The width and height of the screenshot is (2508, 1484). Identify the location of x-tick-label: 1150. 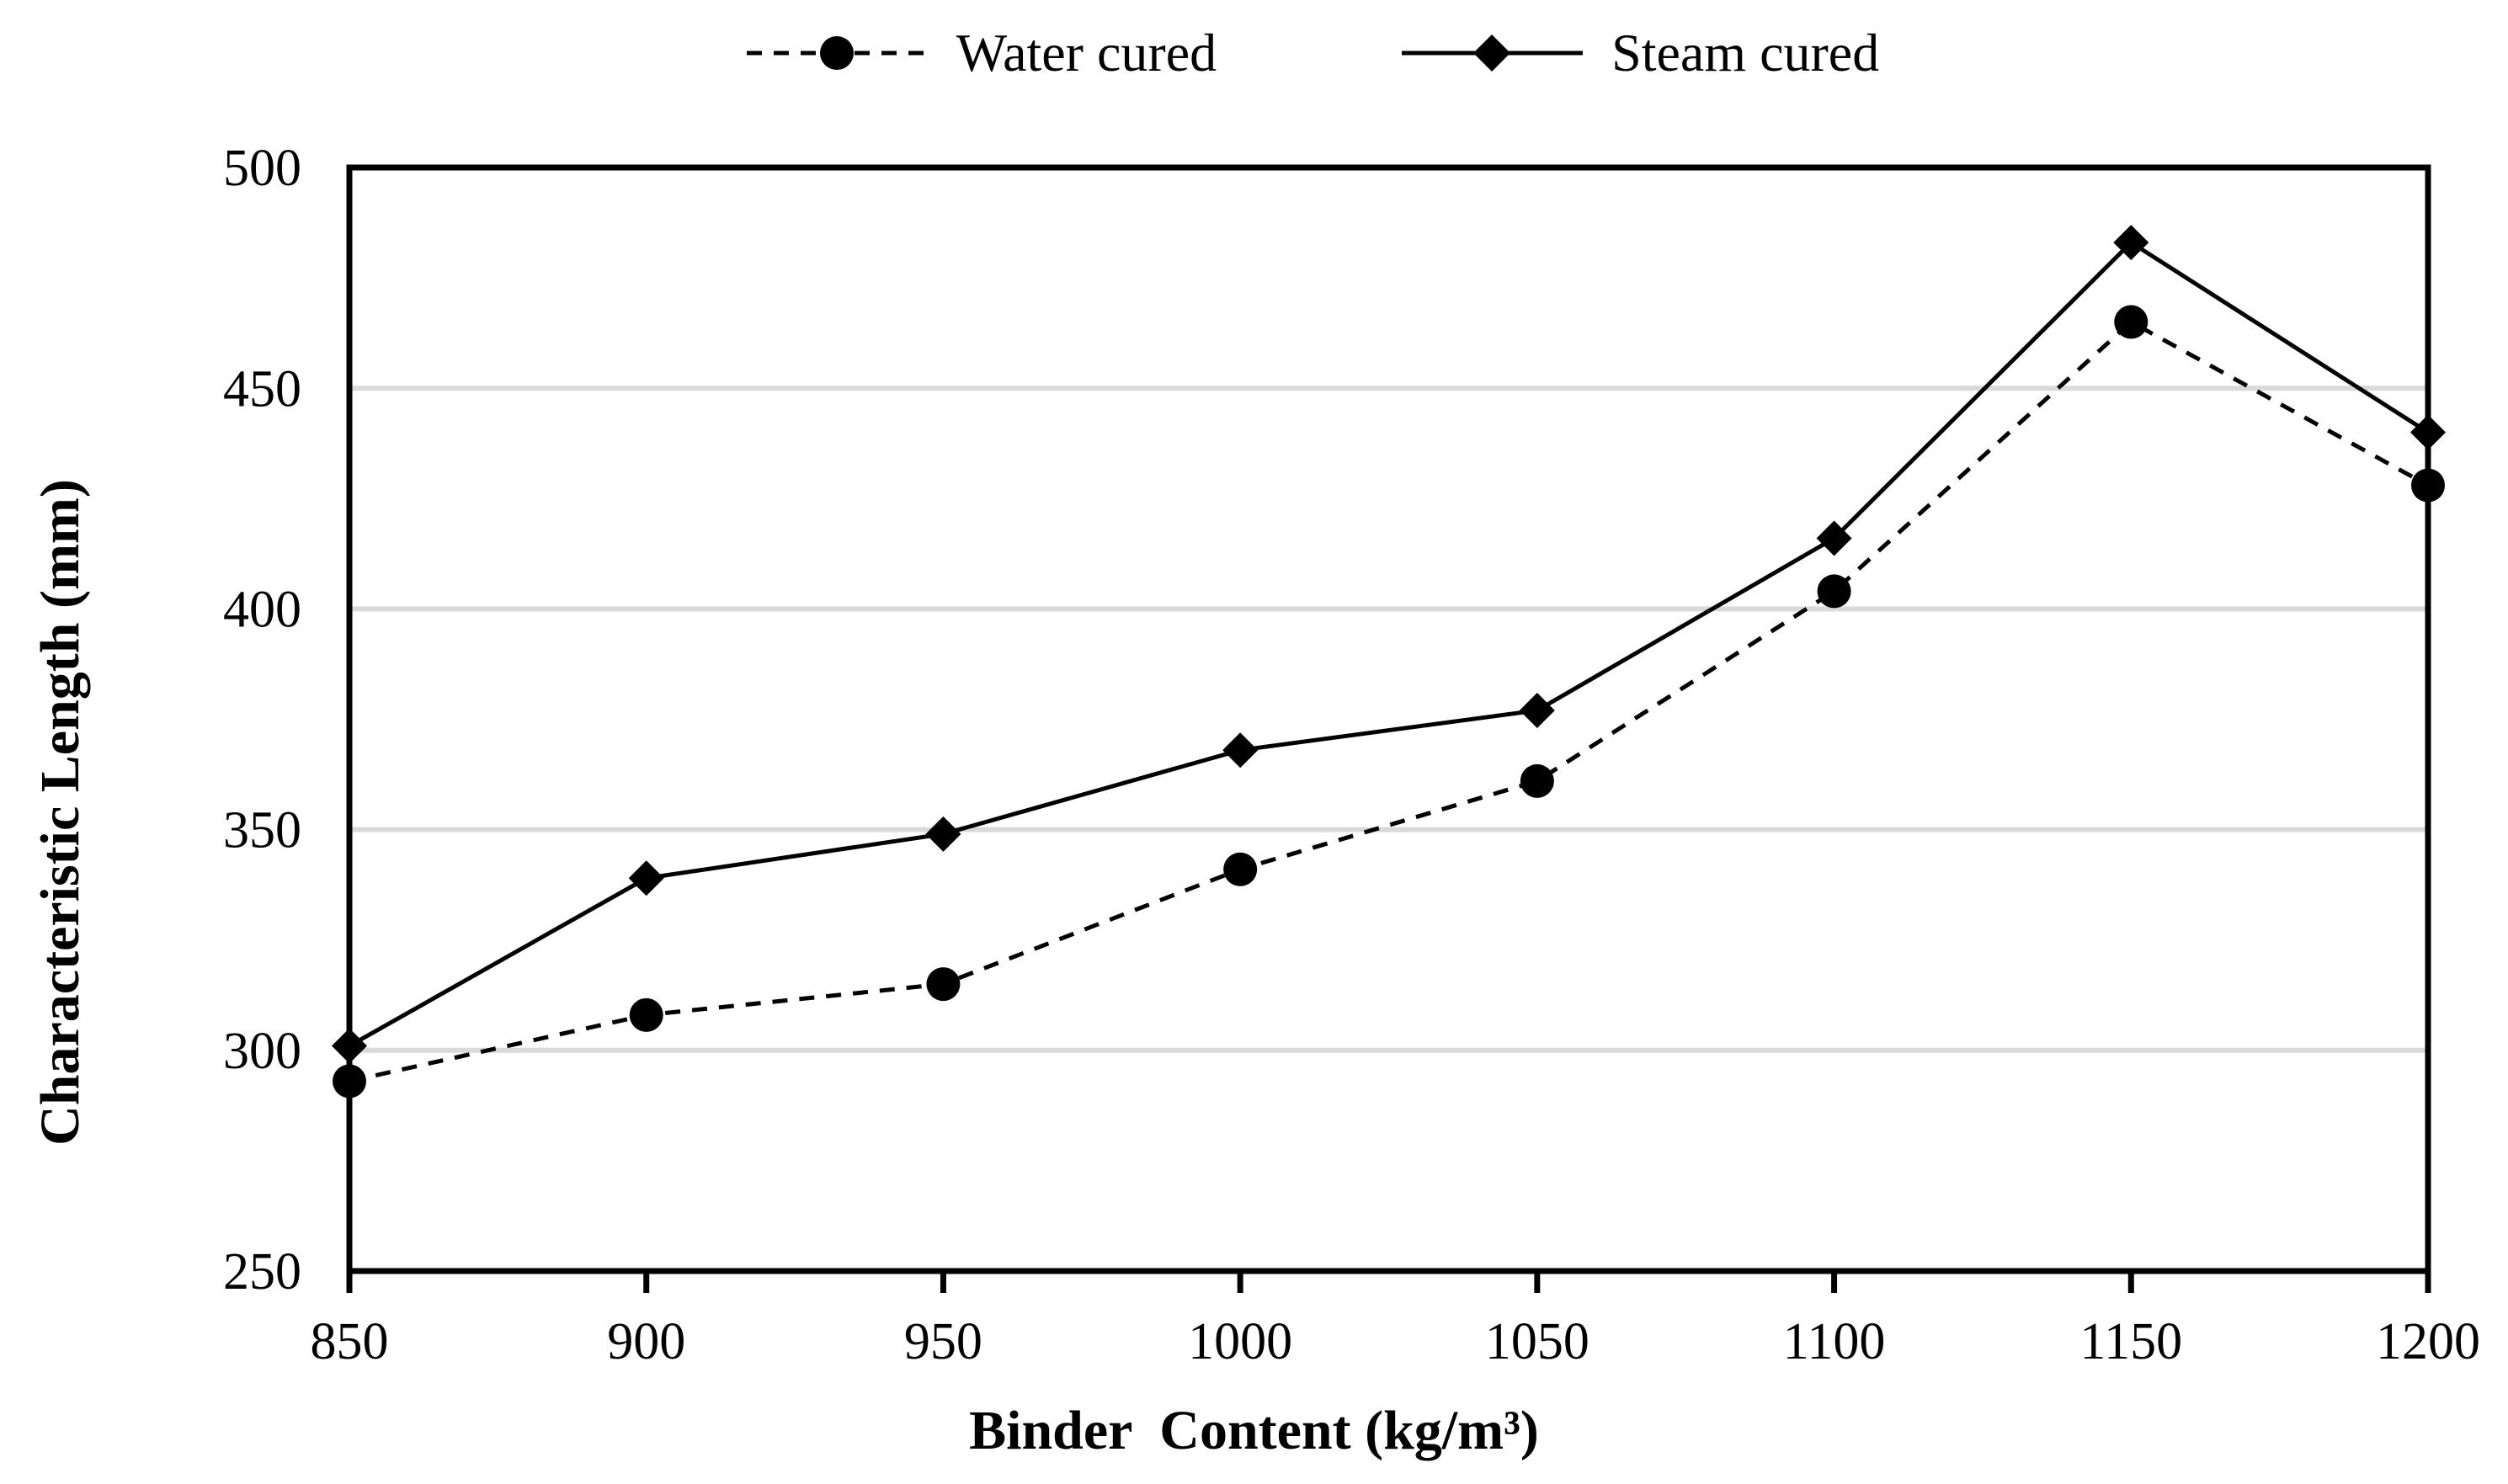
(2130, 1341).